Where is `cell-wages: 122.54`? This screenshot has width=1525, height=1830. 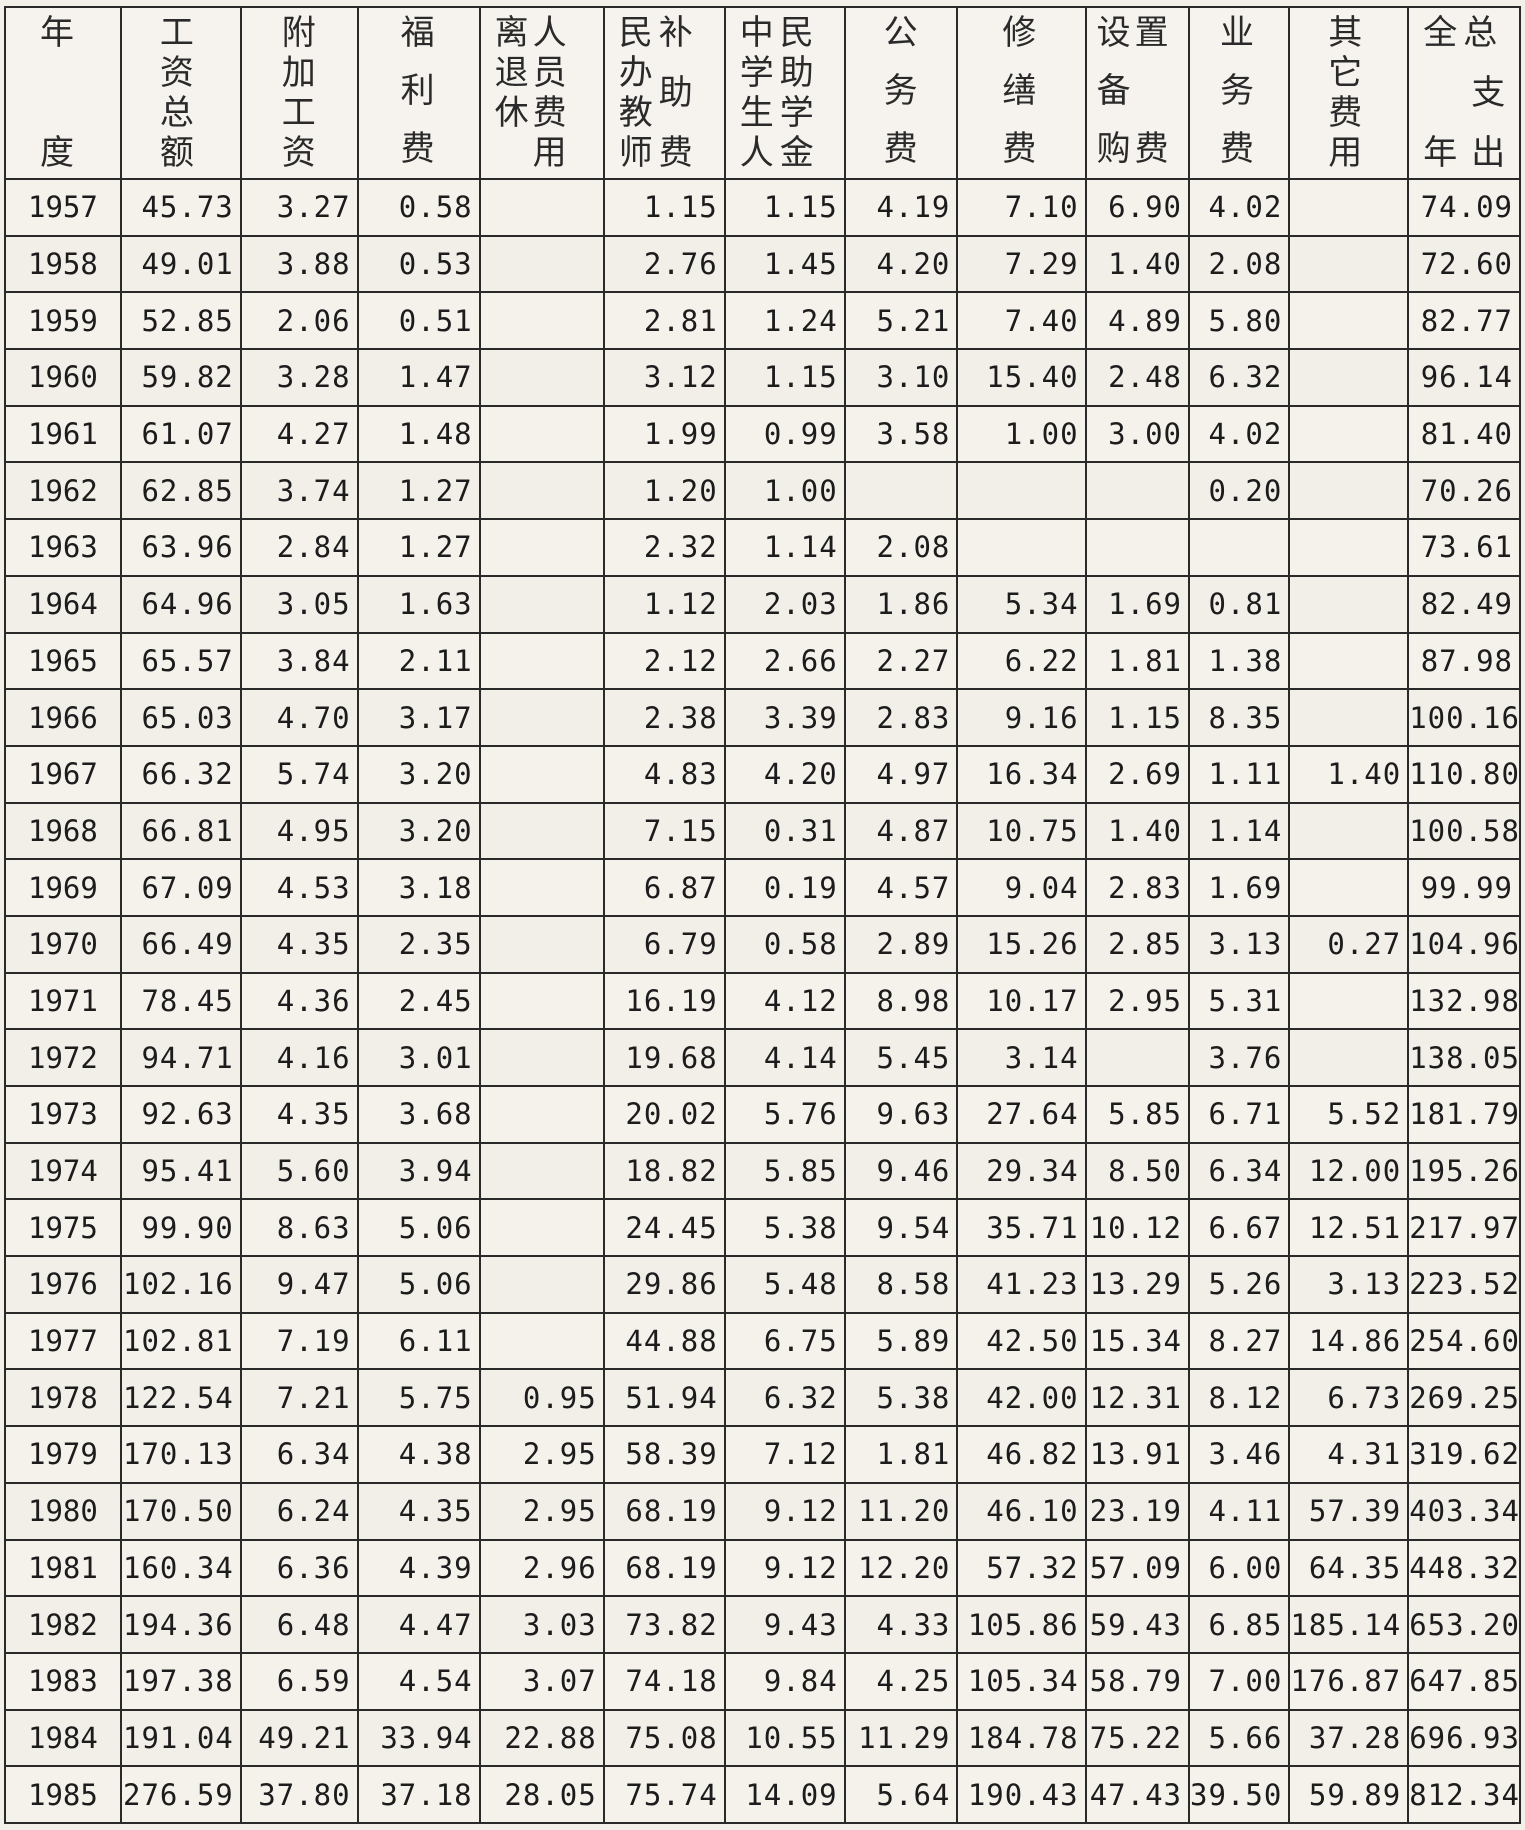 cell-wages: 122.54 is located at coordinates (180, 1398).